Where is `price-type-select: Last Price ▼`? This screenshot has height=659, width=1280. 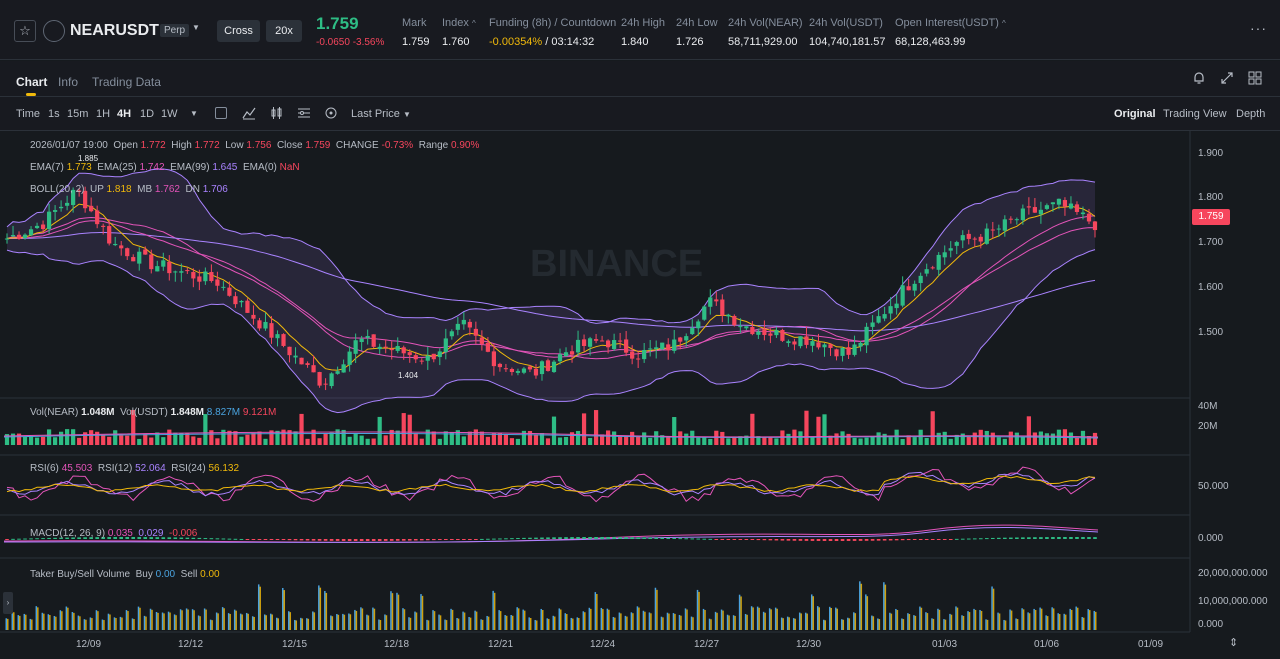
price-type-select: Last Price ▼ is located at coordinates (381, 114).